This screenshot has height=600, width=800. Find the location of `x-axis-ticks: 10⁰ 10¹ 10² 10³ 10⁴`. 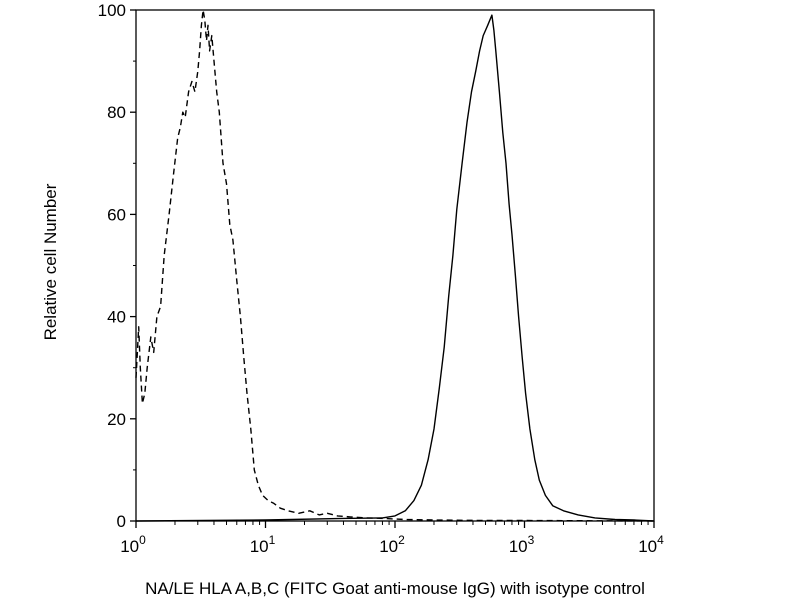

x-axis-ticks: 10⁰ 10¹ 10² 10³ 10⁴ is located at coordinates (392, 538).